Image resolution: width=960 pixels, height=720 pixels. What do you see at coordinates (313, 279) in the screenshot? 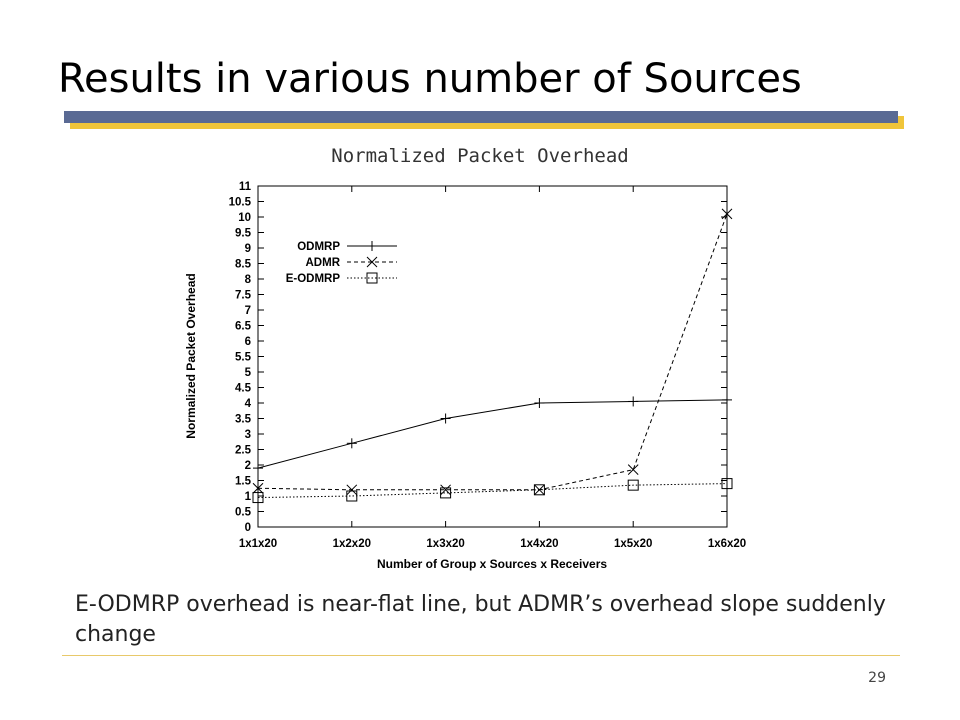
I see `legend-label: E-ODMRP` at bounding box center [313, 279].